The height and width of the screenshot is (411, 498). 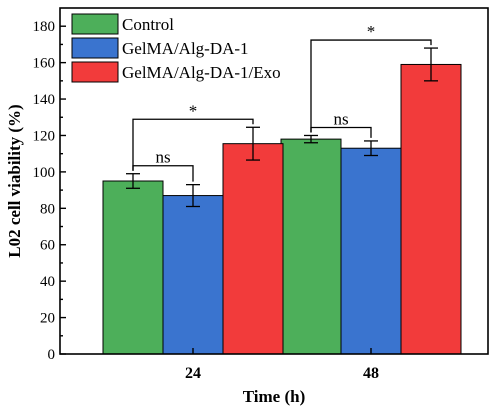 What do you see at coordinates (47, 282) in the screenshot?
I see `y-tick-label: 40` at bounding box center [47, 282].